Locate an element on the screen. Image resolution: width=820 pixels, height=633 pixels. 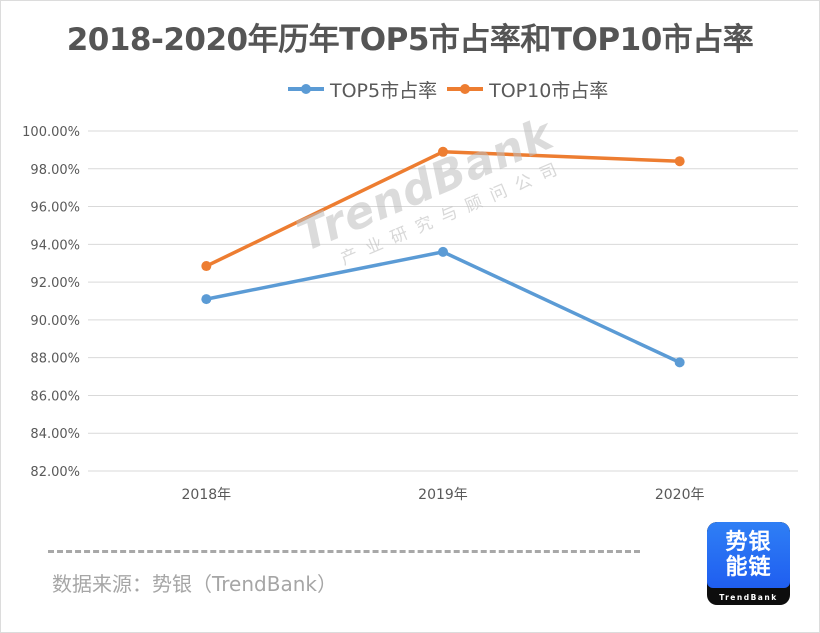
y-tick-label: 92.00% is located at coordinates (55, 283).